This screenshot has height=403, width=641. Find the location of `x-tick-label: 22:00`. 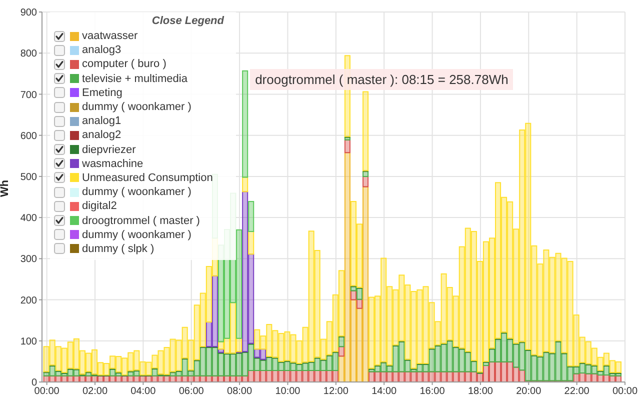

x-tick-label: 22:00 is located at coordinates (577, 392).